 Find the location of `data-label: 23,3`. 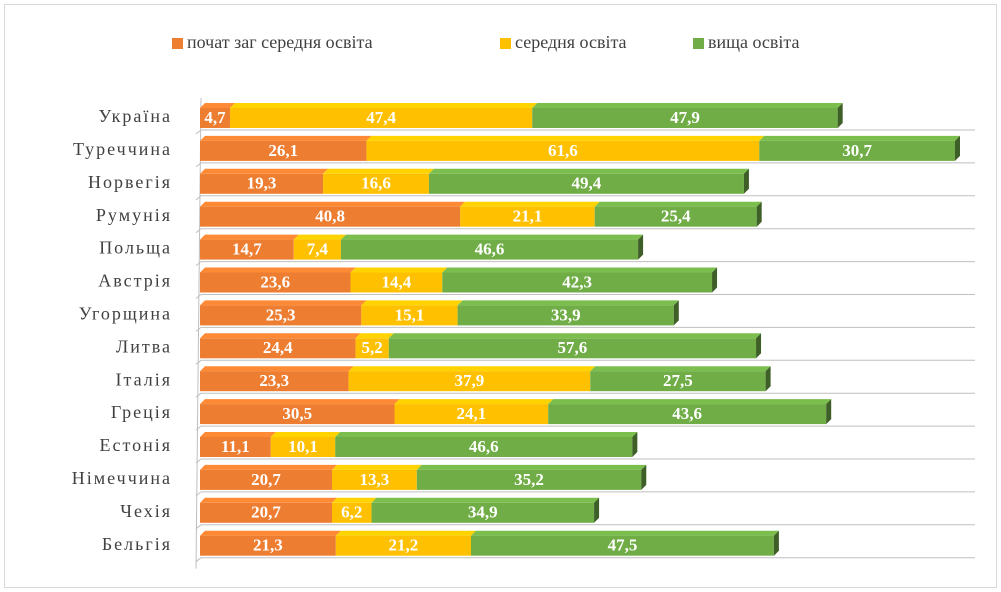

data-label: 23,3 is located at coordinates (274, 380).